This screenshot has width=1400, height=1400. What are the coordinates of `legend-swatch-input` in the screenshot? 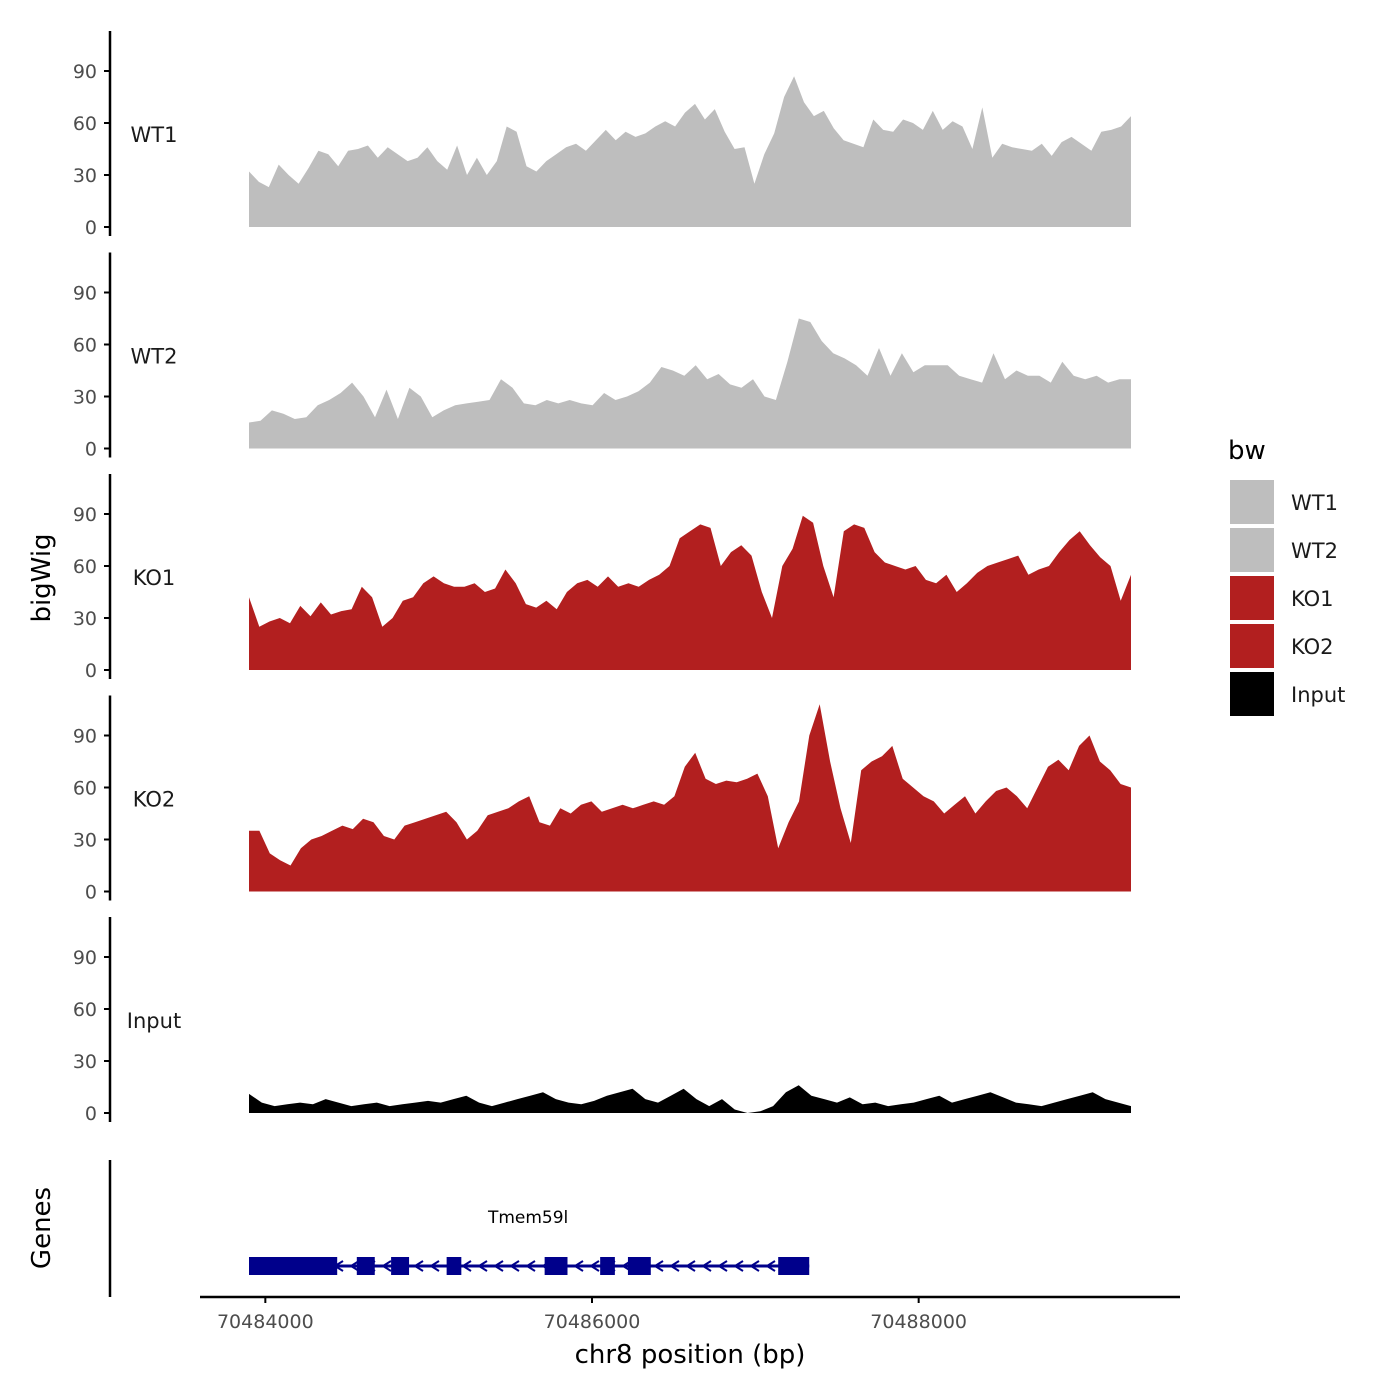 It's located at (1252, 694).